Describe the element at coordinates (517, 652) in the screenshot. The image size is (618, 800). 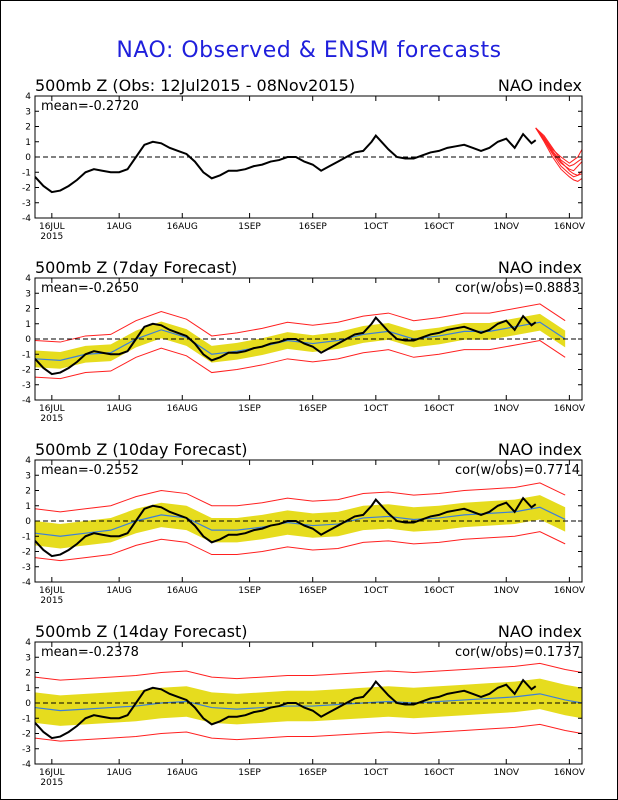
I see `correlation-label: cor(w/obs)=0.1737` at that location.